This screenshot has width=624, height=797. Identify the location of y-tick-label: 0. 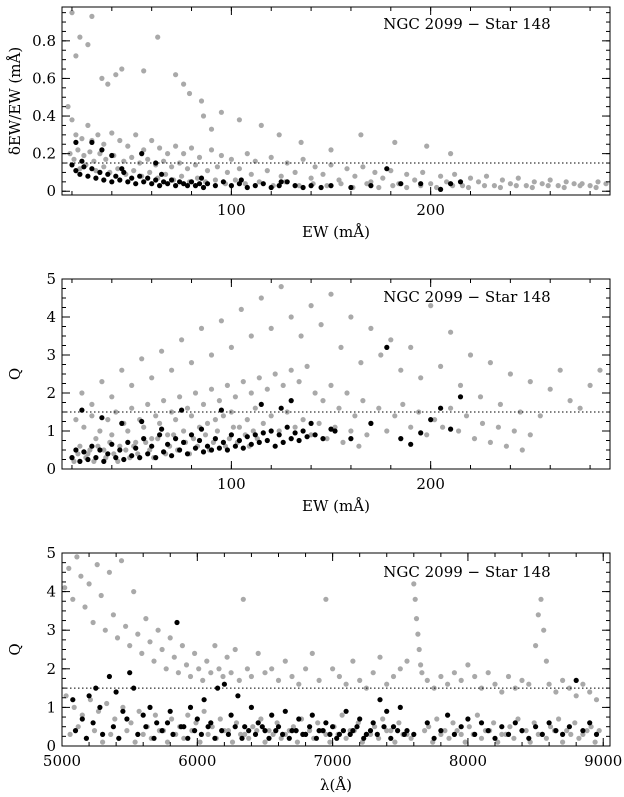
(51, 746).